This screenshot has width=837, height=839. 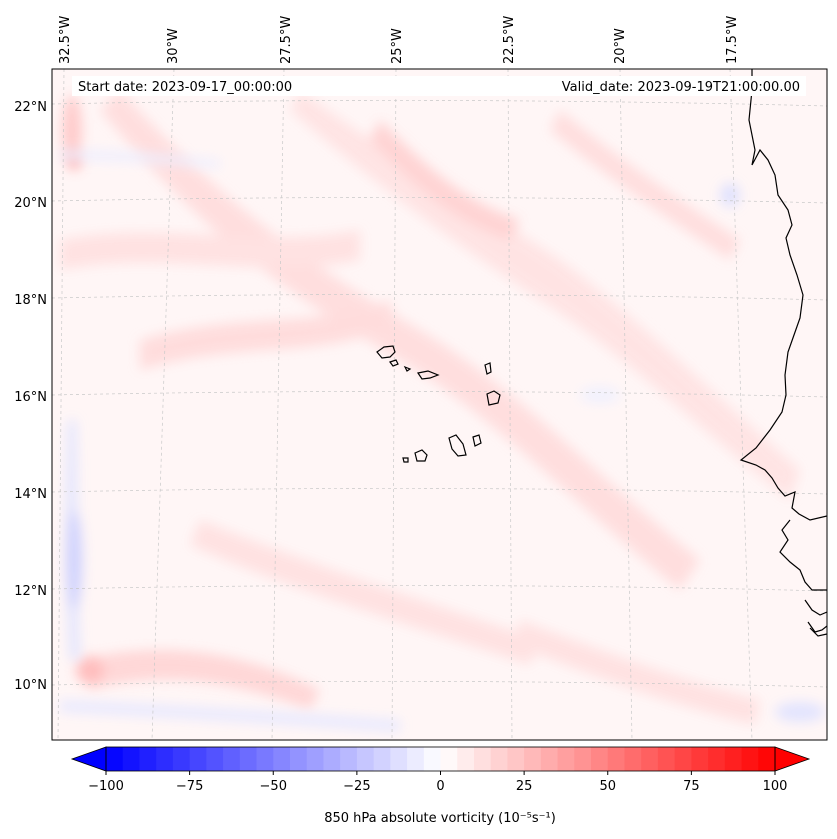 I want to click on latitude-label: 14°N, so click(x=30, y=494).